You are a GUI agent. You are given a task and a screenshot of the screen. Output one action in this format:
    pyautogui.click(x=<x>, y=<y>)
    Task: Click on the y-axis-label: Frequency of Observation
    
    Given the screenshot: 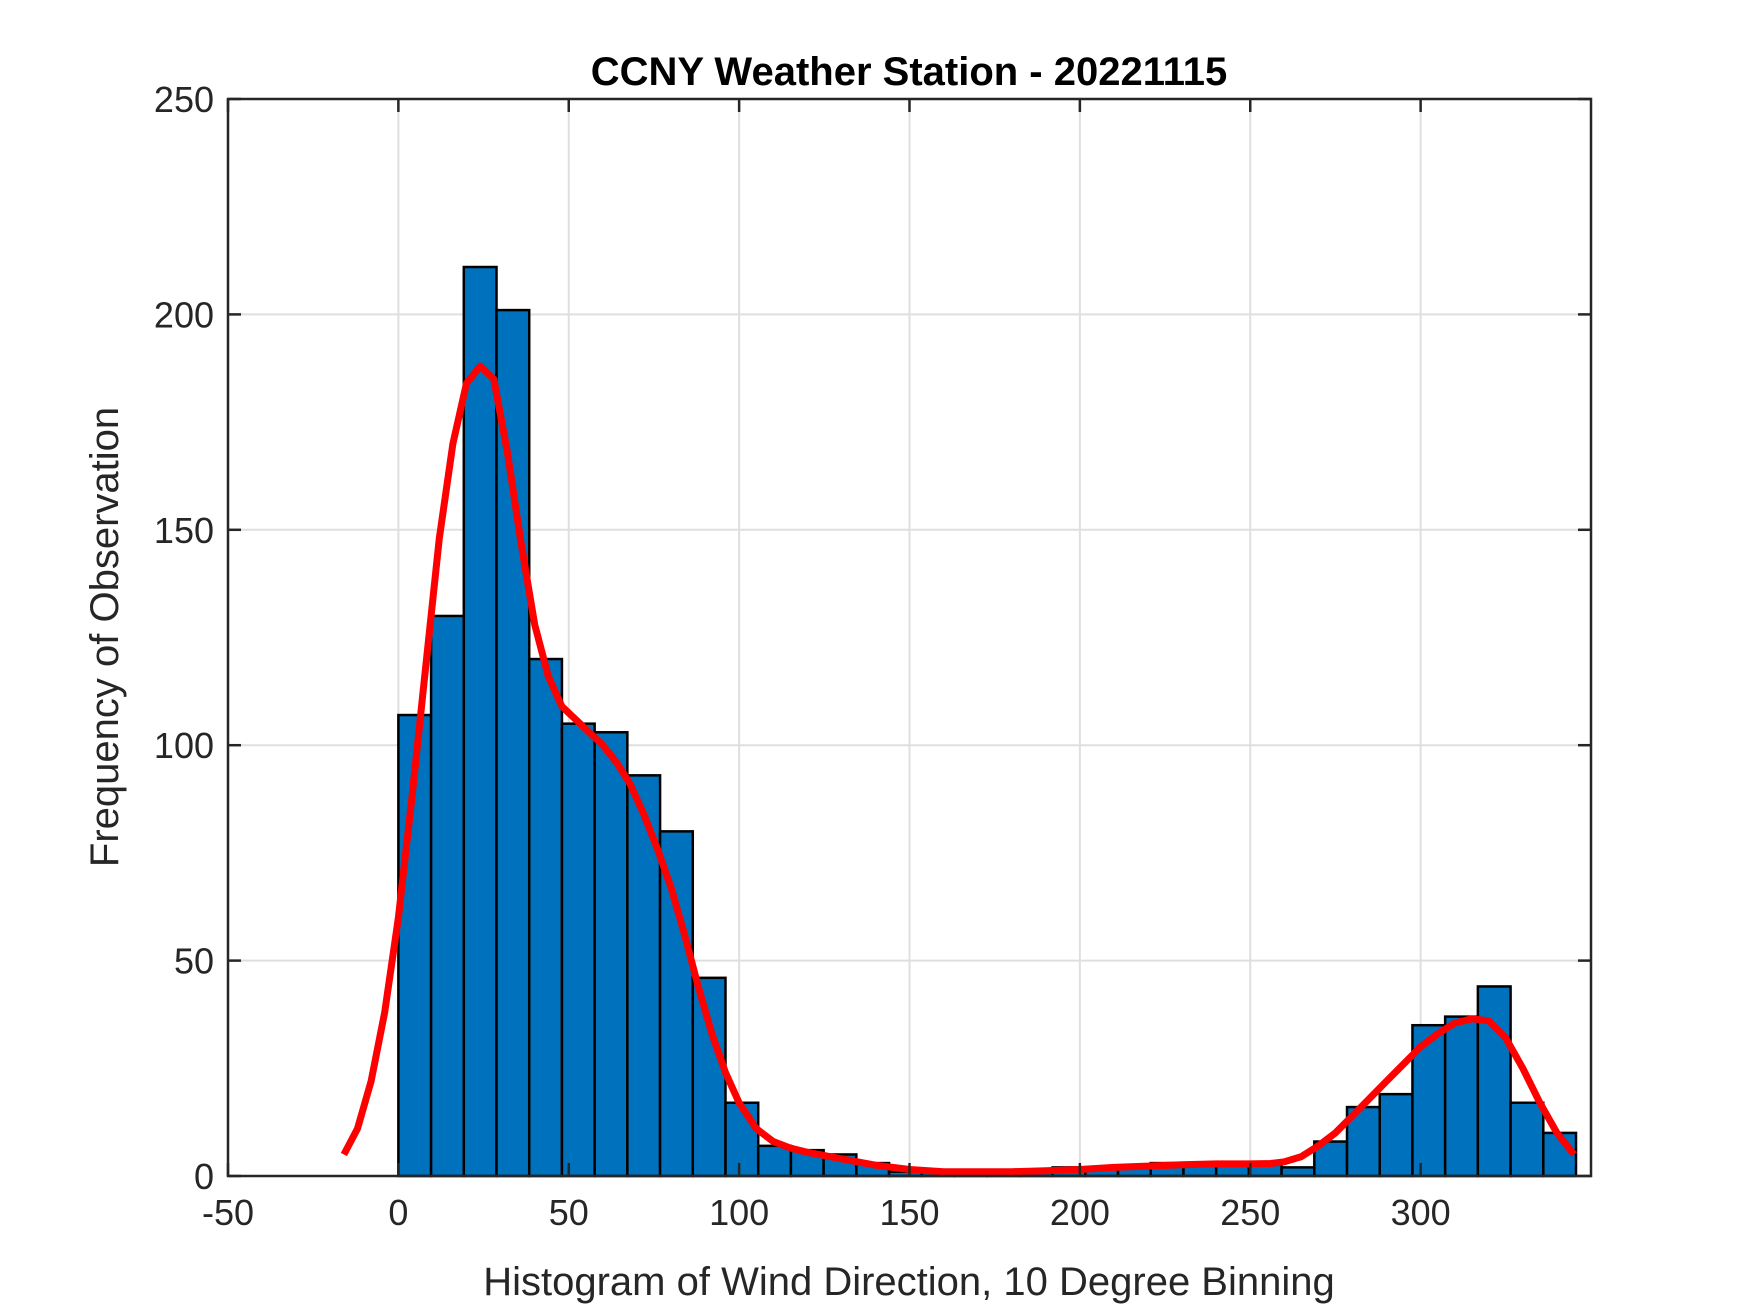 What is the action you would take?
    pyautogui.click(x=105, y=637)
    